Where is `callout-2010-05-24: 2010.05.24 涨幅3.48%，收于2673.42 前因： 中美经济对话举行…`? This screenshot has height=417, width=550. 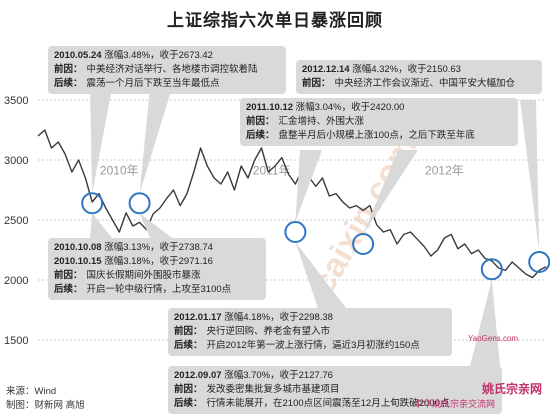
callout-2010-05-24: 2010.05.24 涨幅3.48%，收于2673.42 前因： 中美经济对话举行… is located at coordinates (167, 70).